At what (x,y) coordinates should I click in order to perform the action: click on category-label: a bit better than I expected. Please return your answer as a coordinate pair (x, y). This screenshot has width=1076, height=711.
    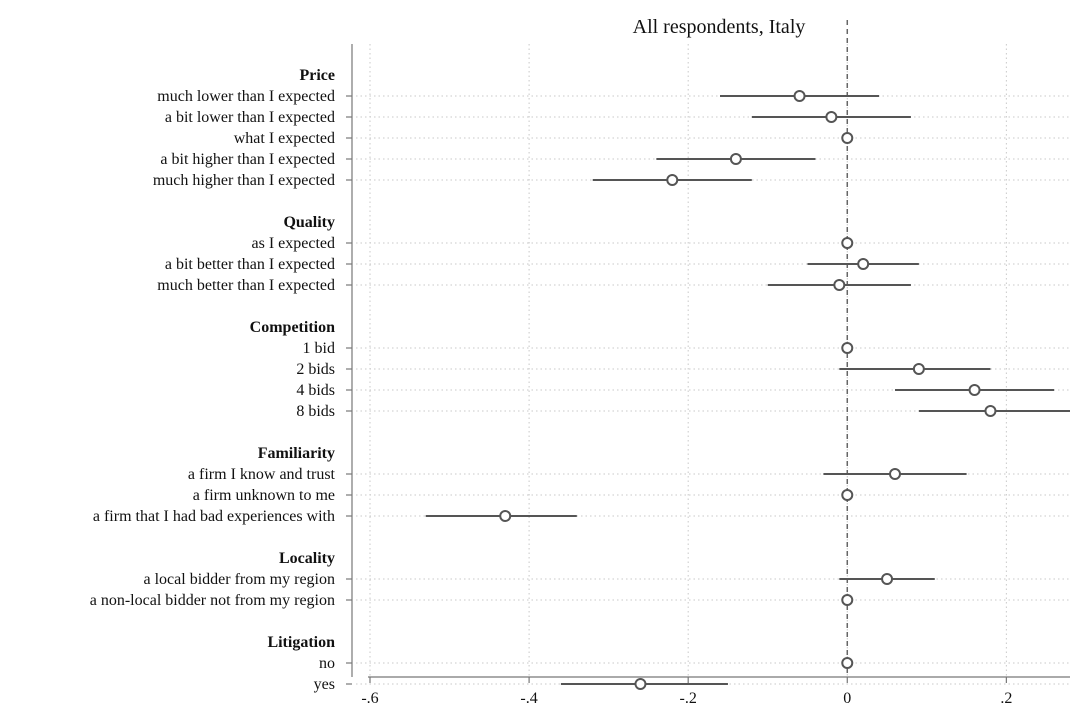
    Looking at the image, I should click on (250, 264).